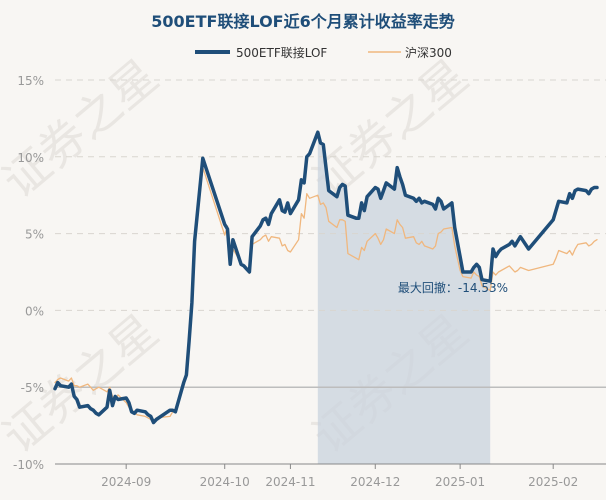 The width and height of the screenshot is (606, 500). What do you see at coordinates (428, 53) in the screenshot?
I see `legend-label-index: 沪深300` at bounding box center [428, 53].